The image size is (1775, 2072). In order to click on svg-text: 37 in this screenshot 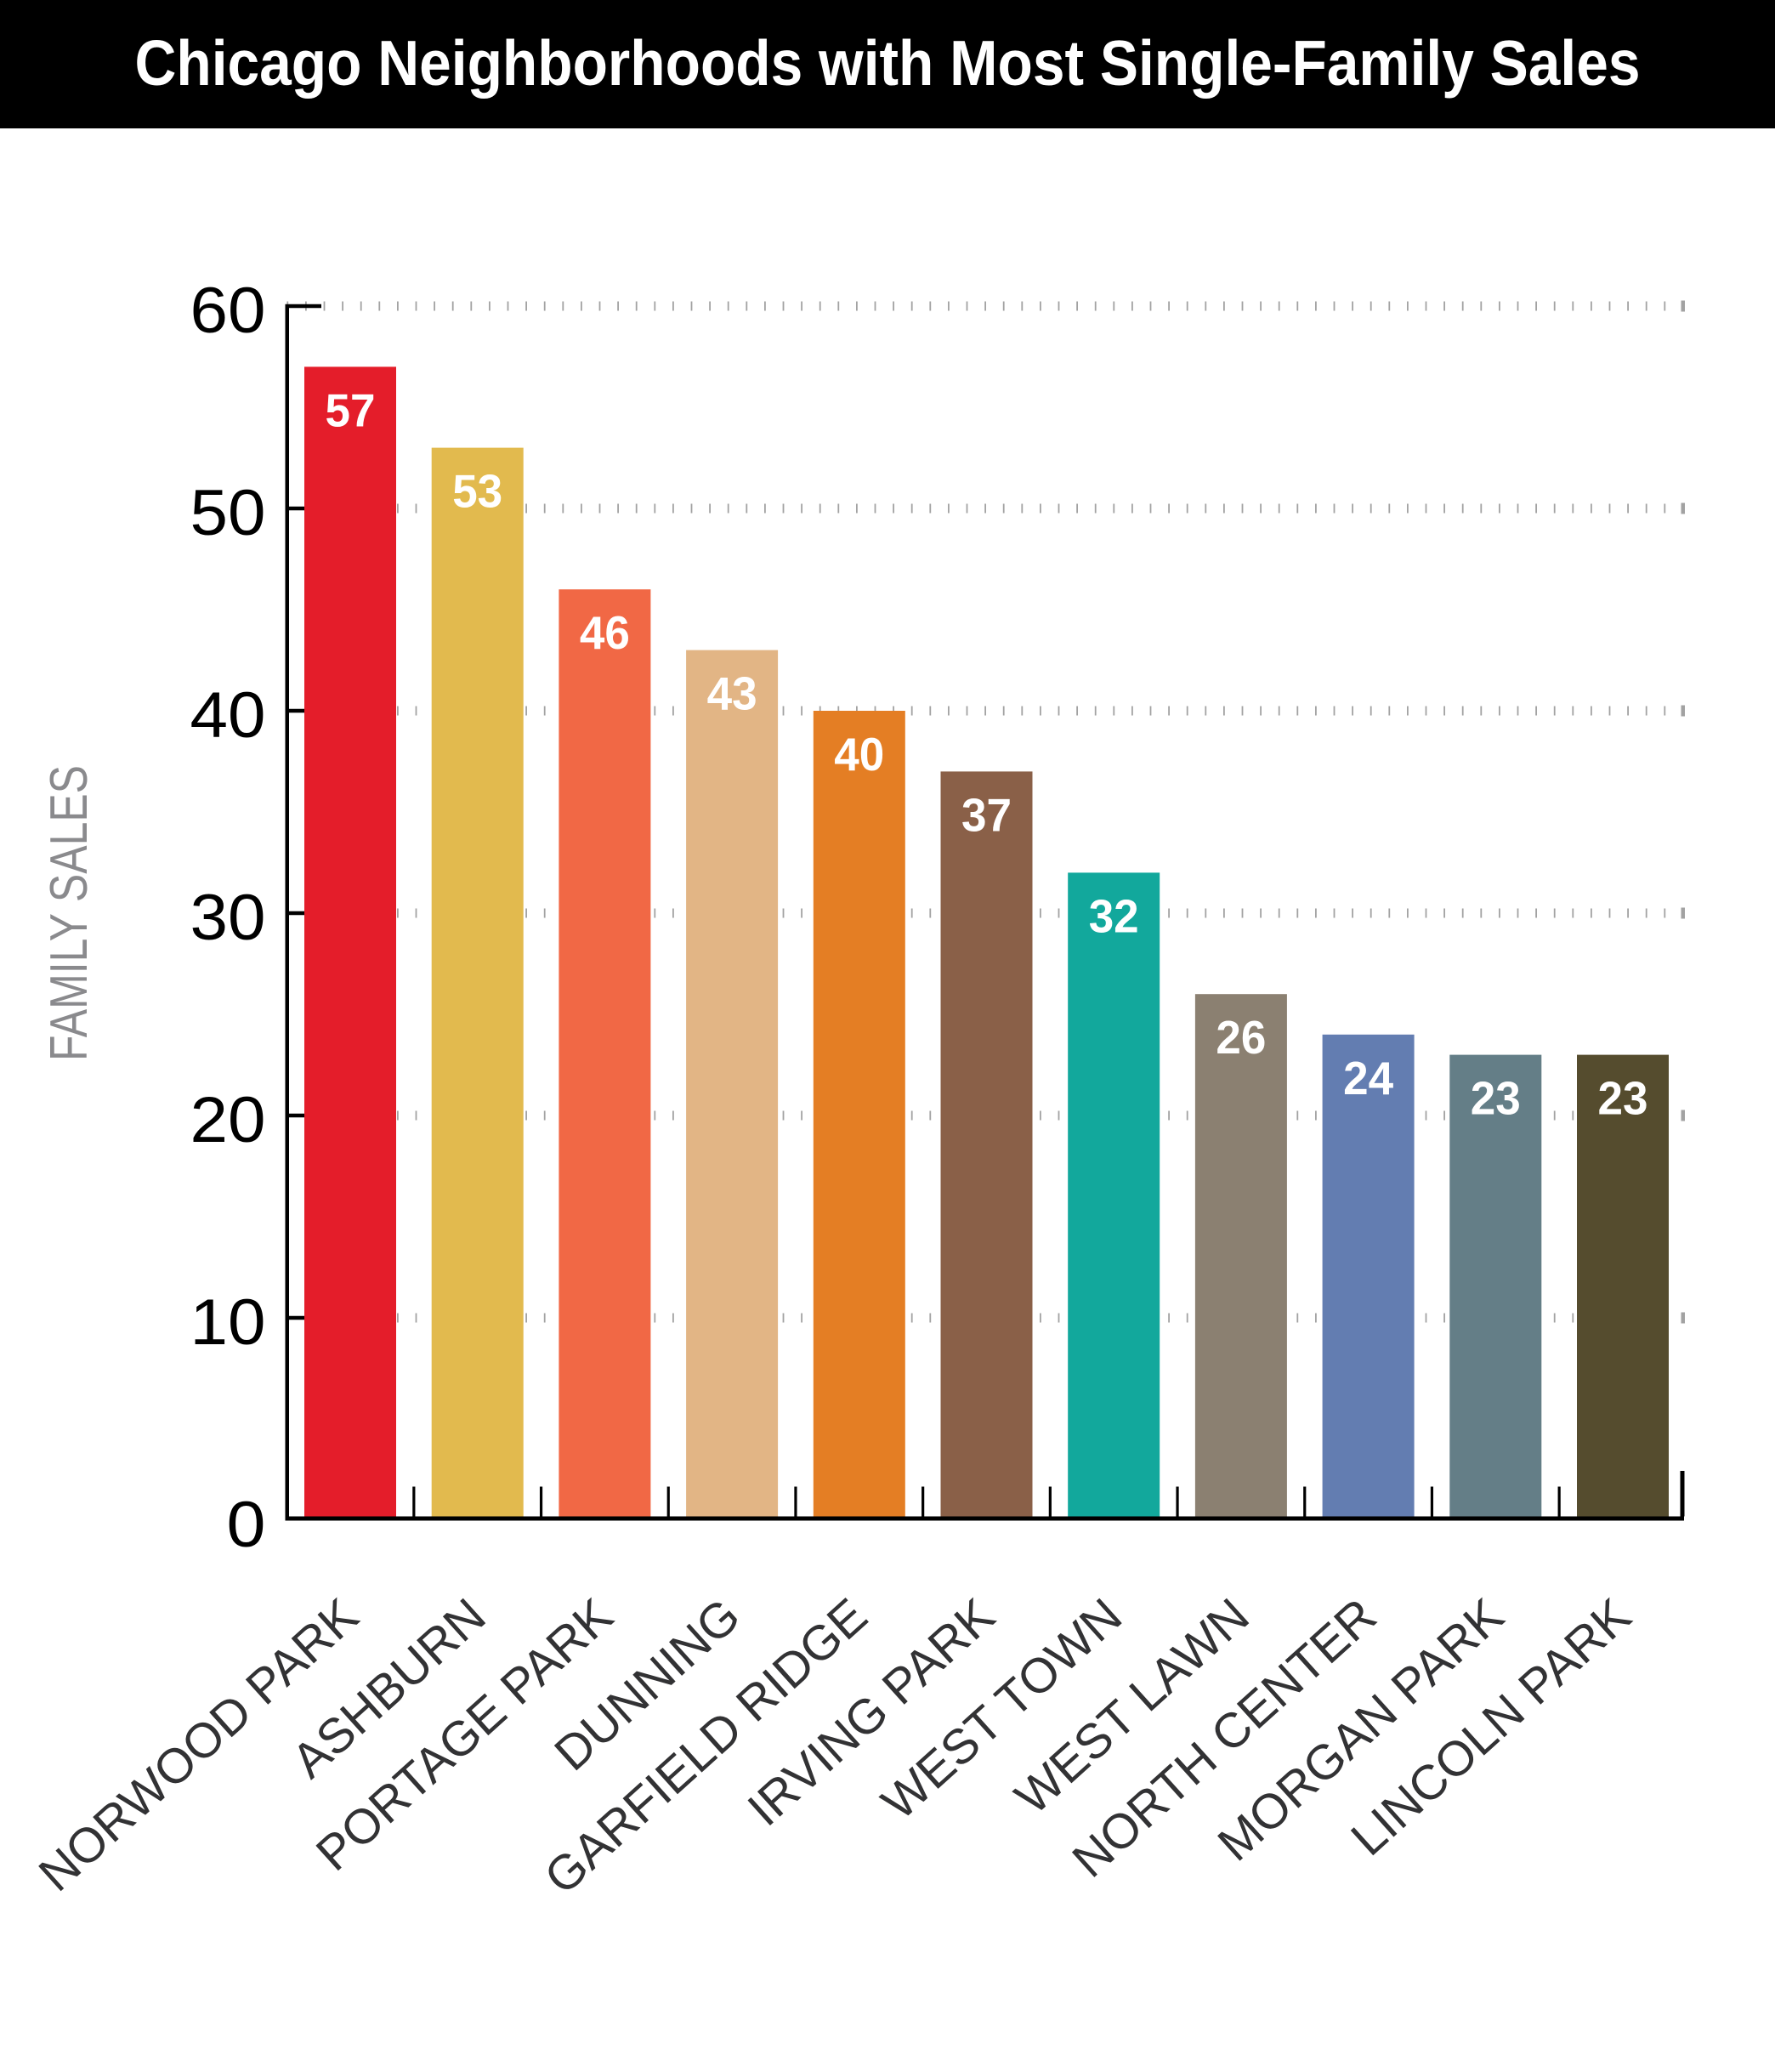, I will do `click(987, 814)`.